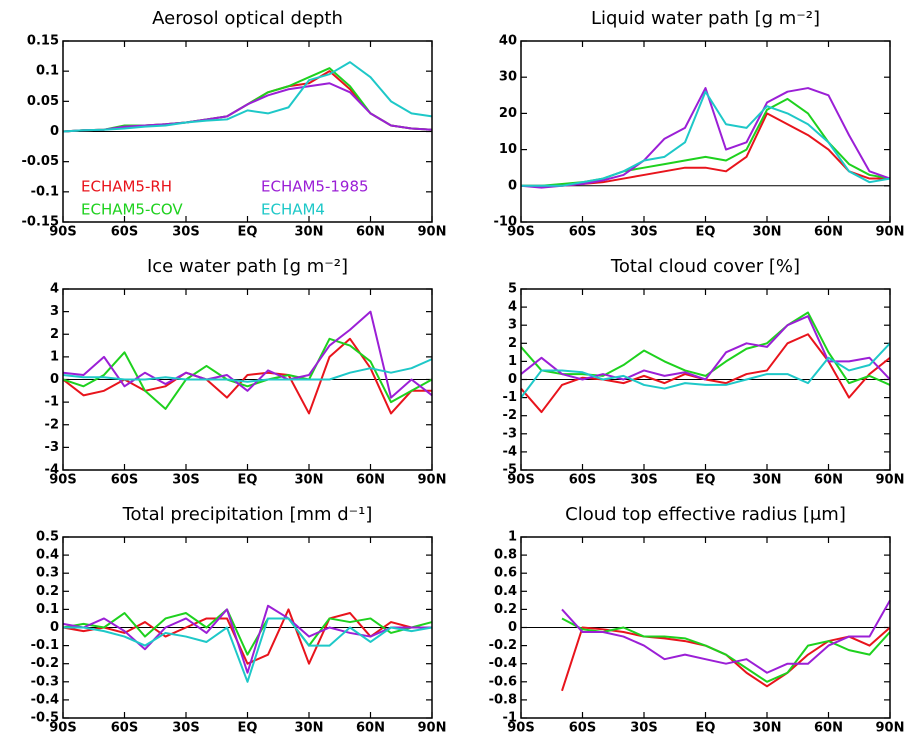 The image size is (908, 739). Describe the element at coordinates (315, 187) in the screenshot. I see `legend-entry: ECHAM5-1985` at that location.